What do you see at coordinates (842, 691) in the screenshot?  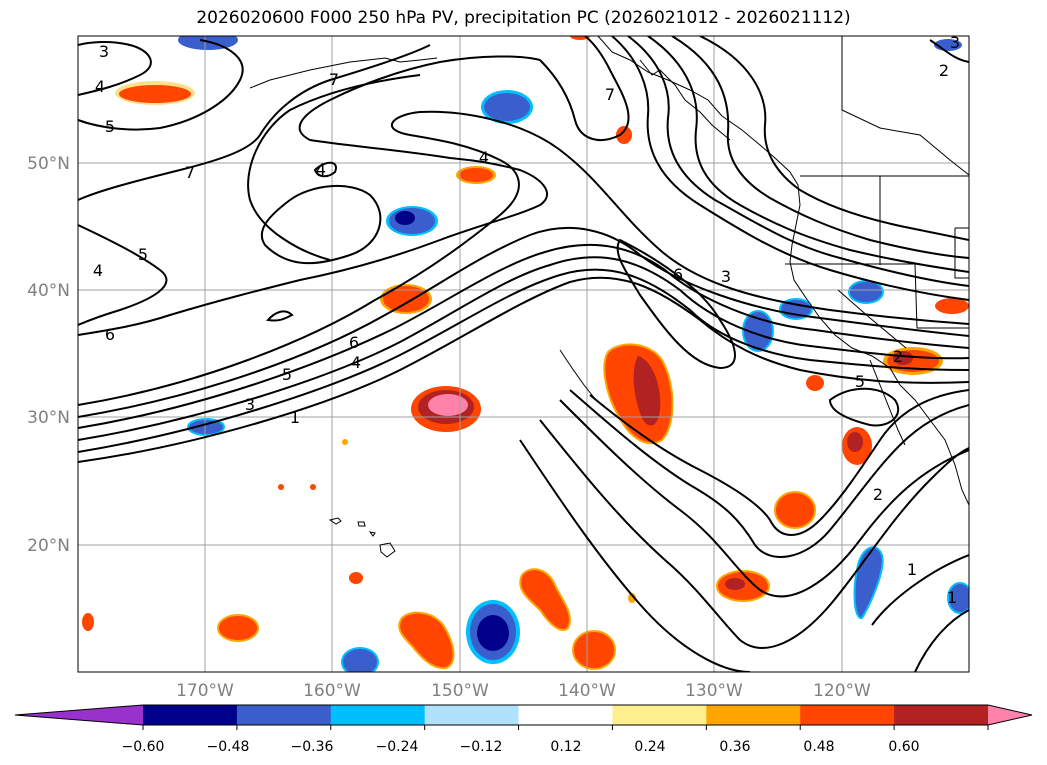 I see `lon-label: 120°W` at bounding box center [842, 691].